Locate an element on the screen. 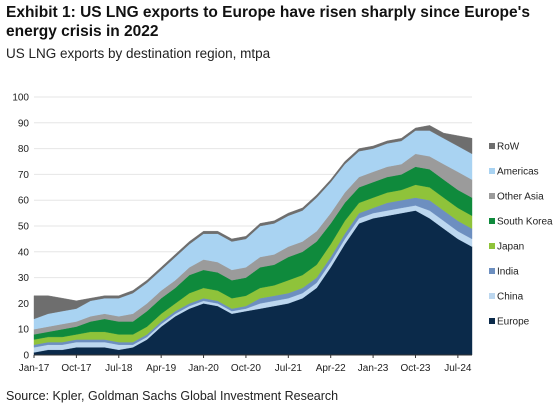  y-tick-label: 20 is located at coordinates (24, 304).